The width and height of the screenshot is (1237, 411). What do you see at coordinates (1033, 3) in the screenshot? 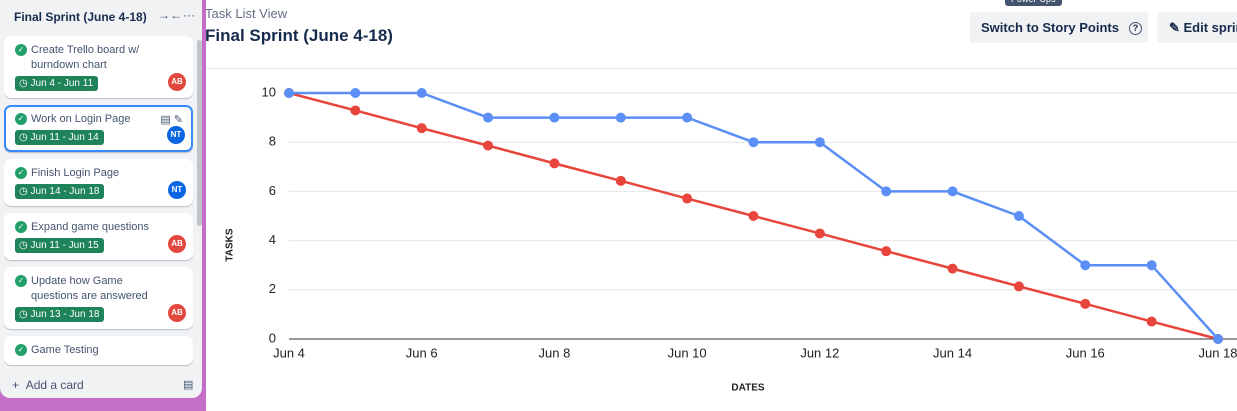
I see `tooltip: Power-Ups` at bounding box center [1033, 3].